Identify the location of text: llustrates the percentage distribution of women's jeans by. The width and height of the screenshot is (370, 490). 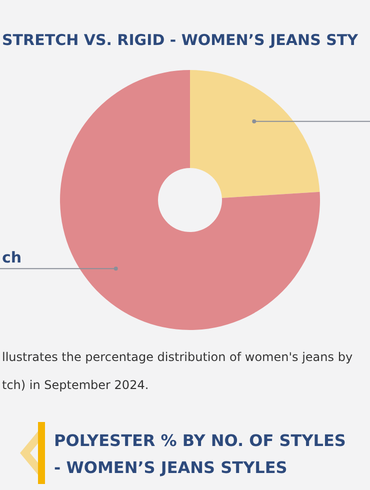
(178, 357).